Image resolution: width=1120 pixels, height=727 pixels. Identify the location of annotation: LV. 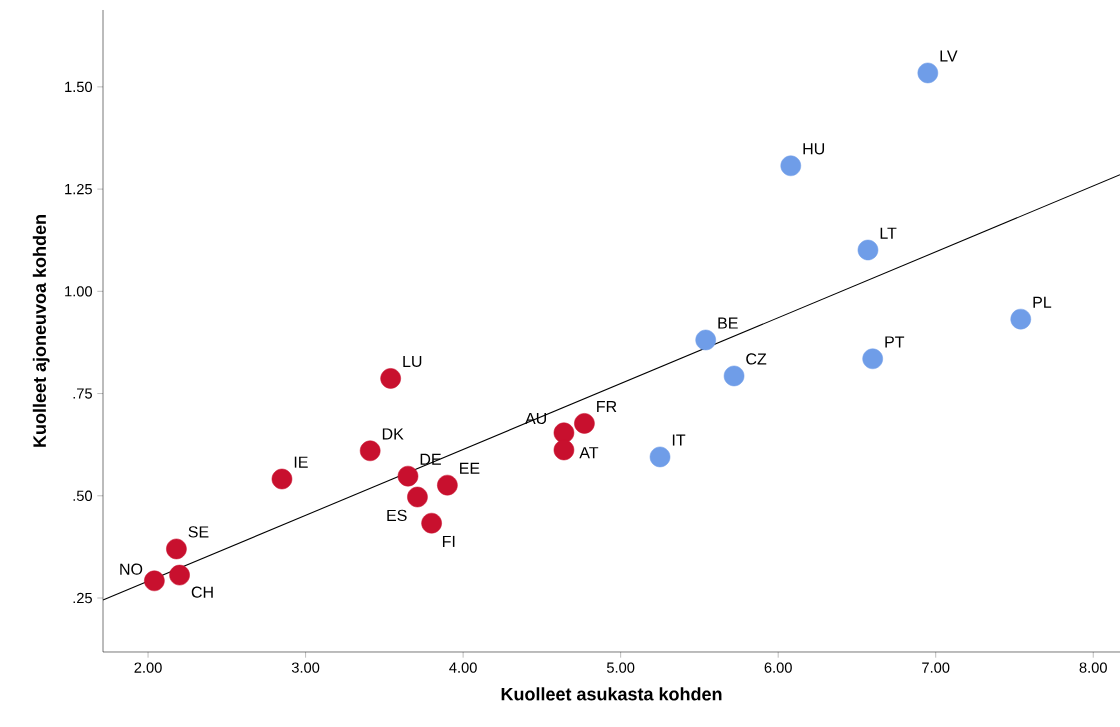
(949, 56).